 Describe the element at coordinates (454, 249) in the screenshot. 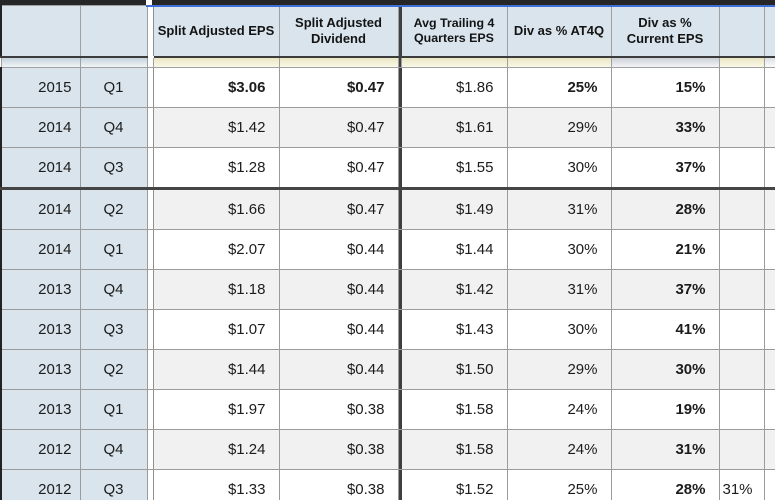

I see `cell-at4q-eps: $1.44` at that location.